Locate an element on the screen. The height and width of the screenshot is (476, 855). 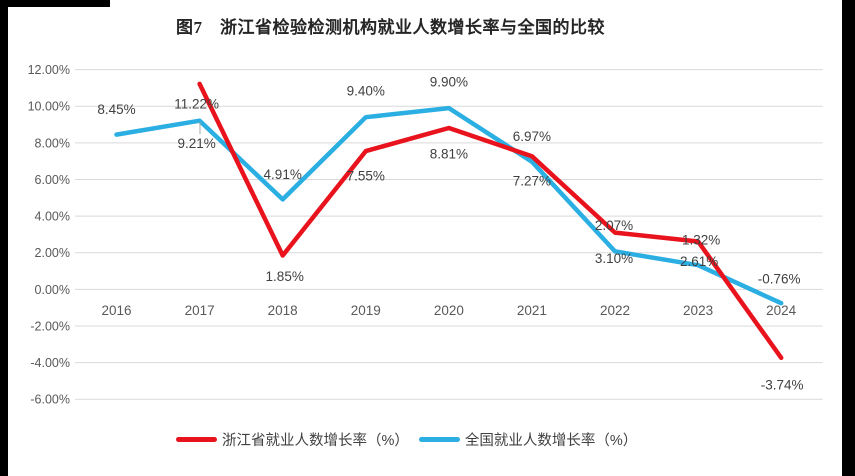
y-axis-tick-label: 12.00% is located at coordinates (49, 70).